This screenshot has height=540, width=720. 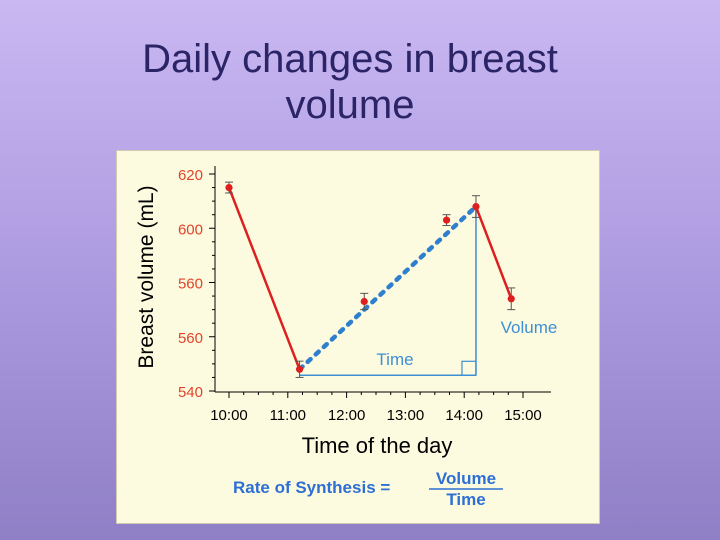 What do you see at coordinates (190, 175) in the screenshot?
I see `y-tick-label: 620` at bounding box center [190, 175].